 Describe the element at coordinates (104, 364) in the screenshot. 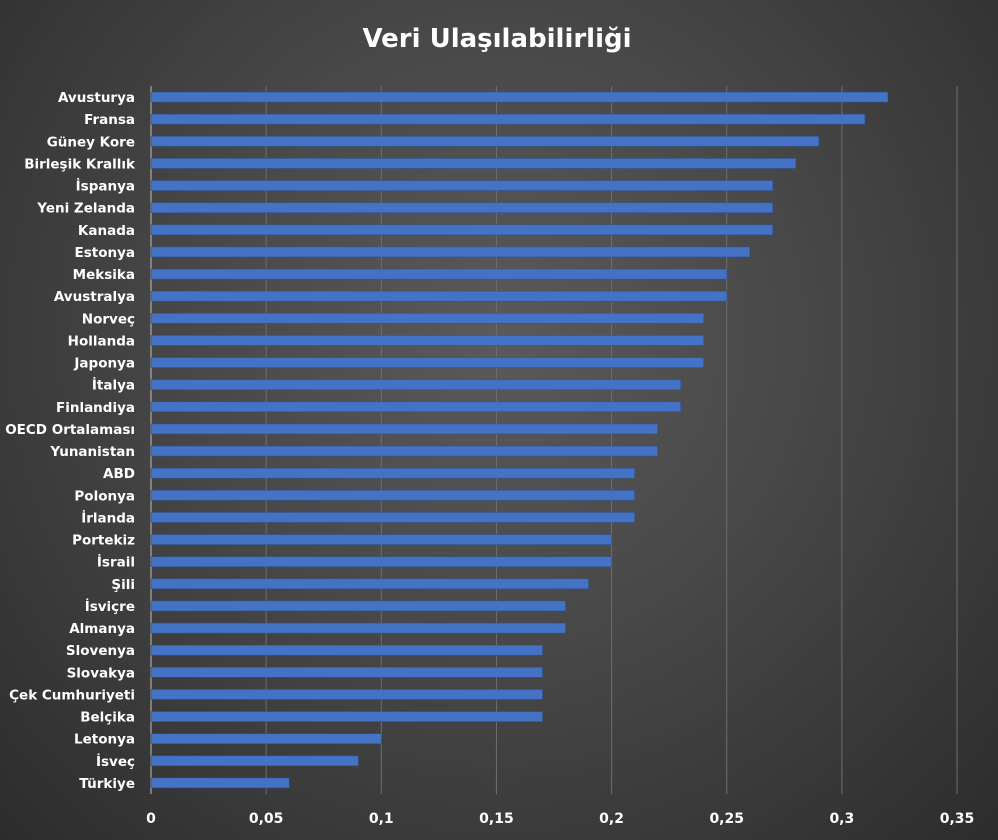

I see `category-label: Japonya` at that location.